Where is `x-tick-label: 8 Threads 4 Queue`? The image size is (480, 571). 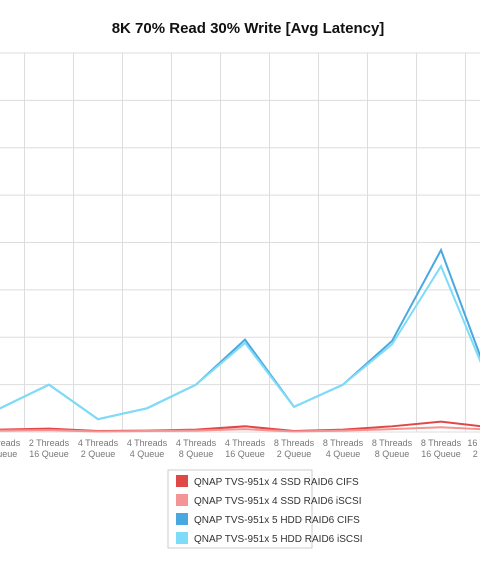 x-tick-label: 8 Threads 4 Queue is located at coordinates (343, 448).